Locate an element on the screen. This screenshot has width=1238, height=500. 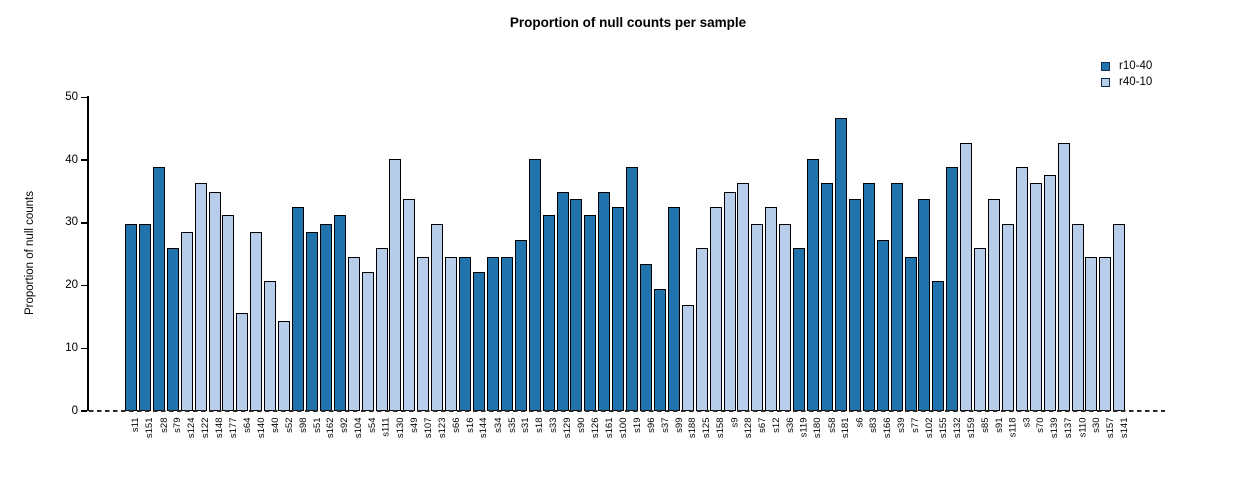
x-tick-label-s140: s140 is located at coordinates (261, 427).